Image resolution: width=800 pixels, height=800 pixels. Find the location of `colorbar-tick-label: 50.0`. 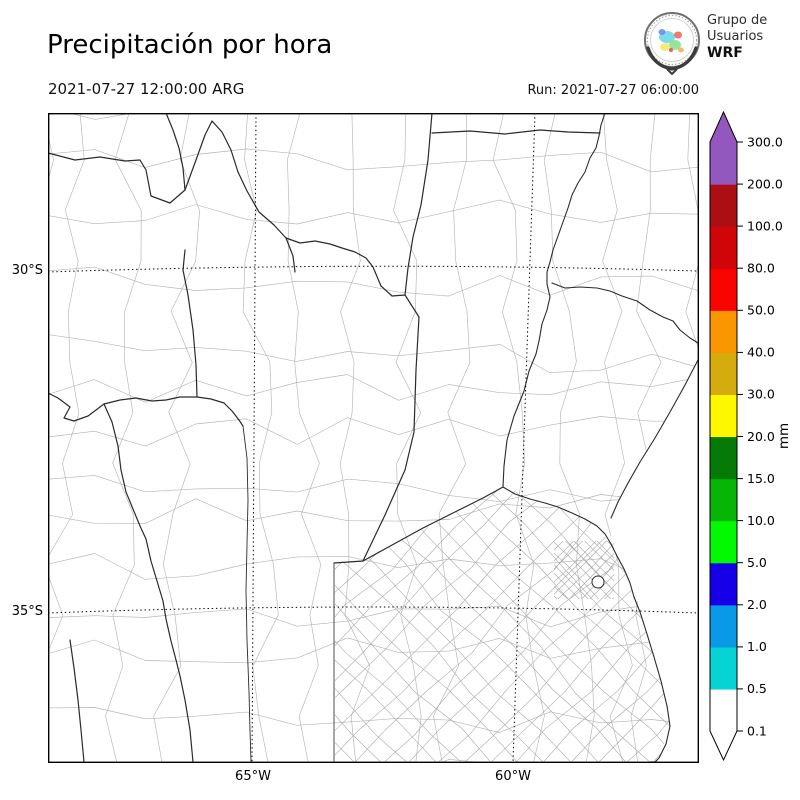

colorbar-tick-label: 50.0 is located at coordinates (761, 310).